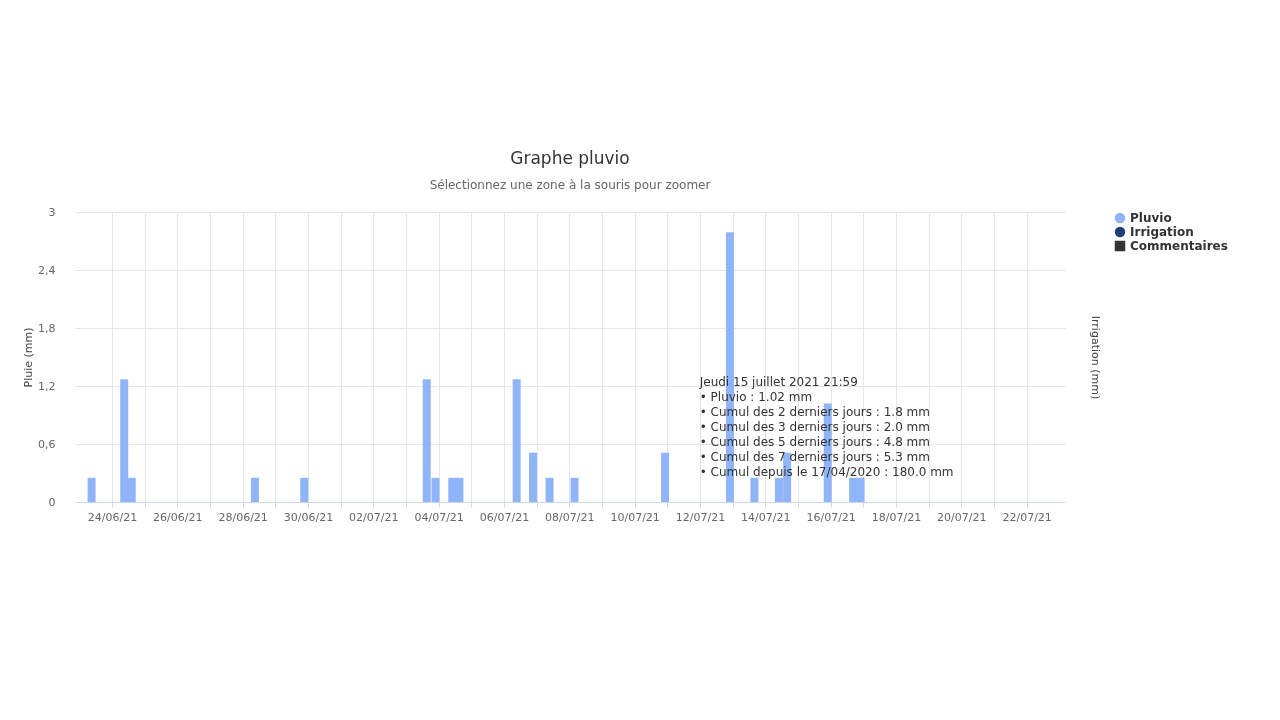 The height and width of the screenshot is (720, 1280). I want to click on legend-label: Commentaires, so click(1179, 246).